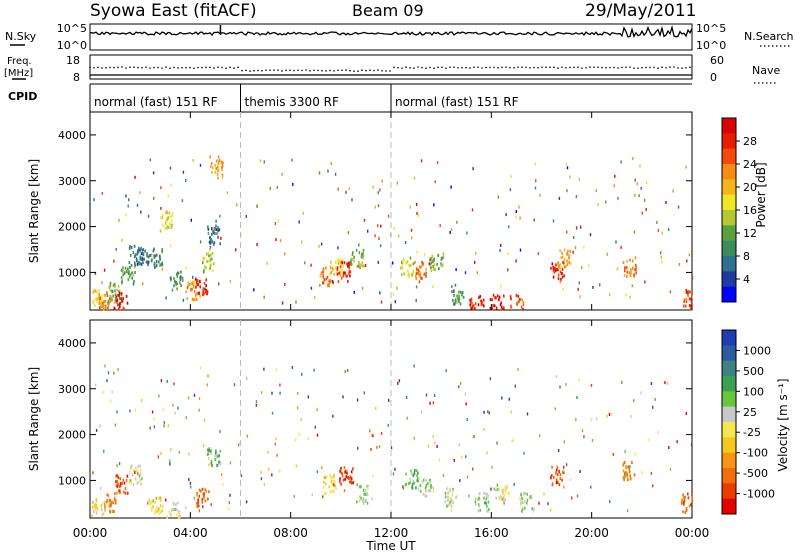  What do you see at coordinates (72, 435) in the screenshot?
I see `y-tick-label: 2000` at bounding box center [72, 435].